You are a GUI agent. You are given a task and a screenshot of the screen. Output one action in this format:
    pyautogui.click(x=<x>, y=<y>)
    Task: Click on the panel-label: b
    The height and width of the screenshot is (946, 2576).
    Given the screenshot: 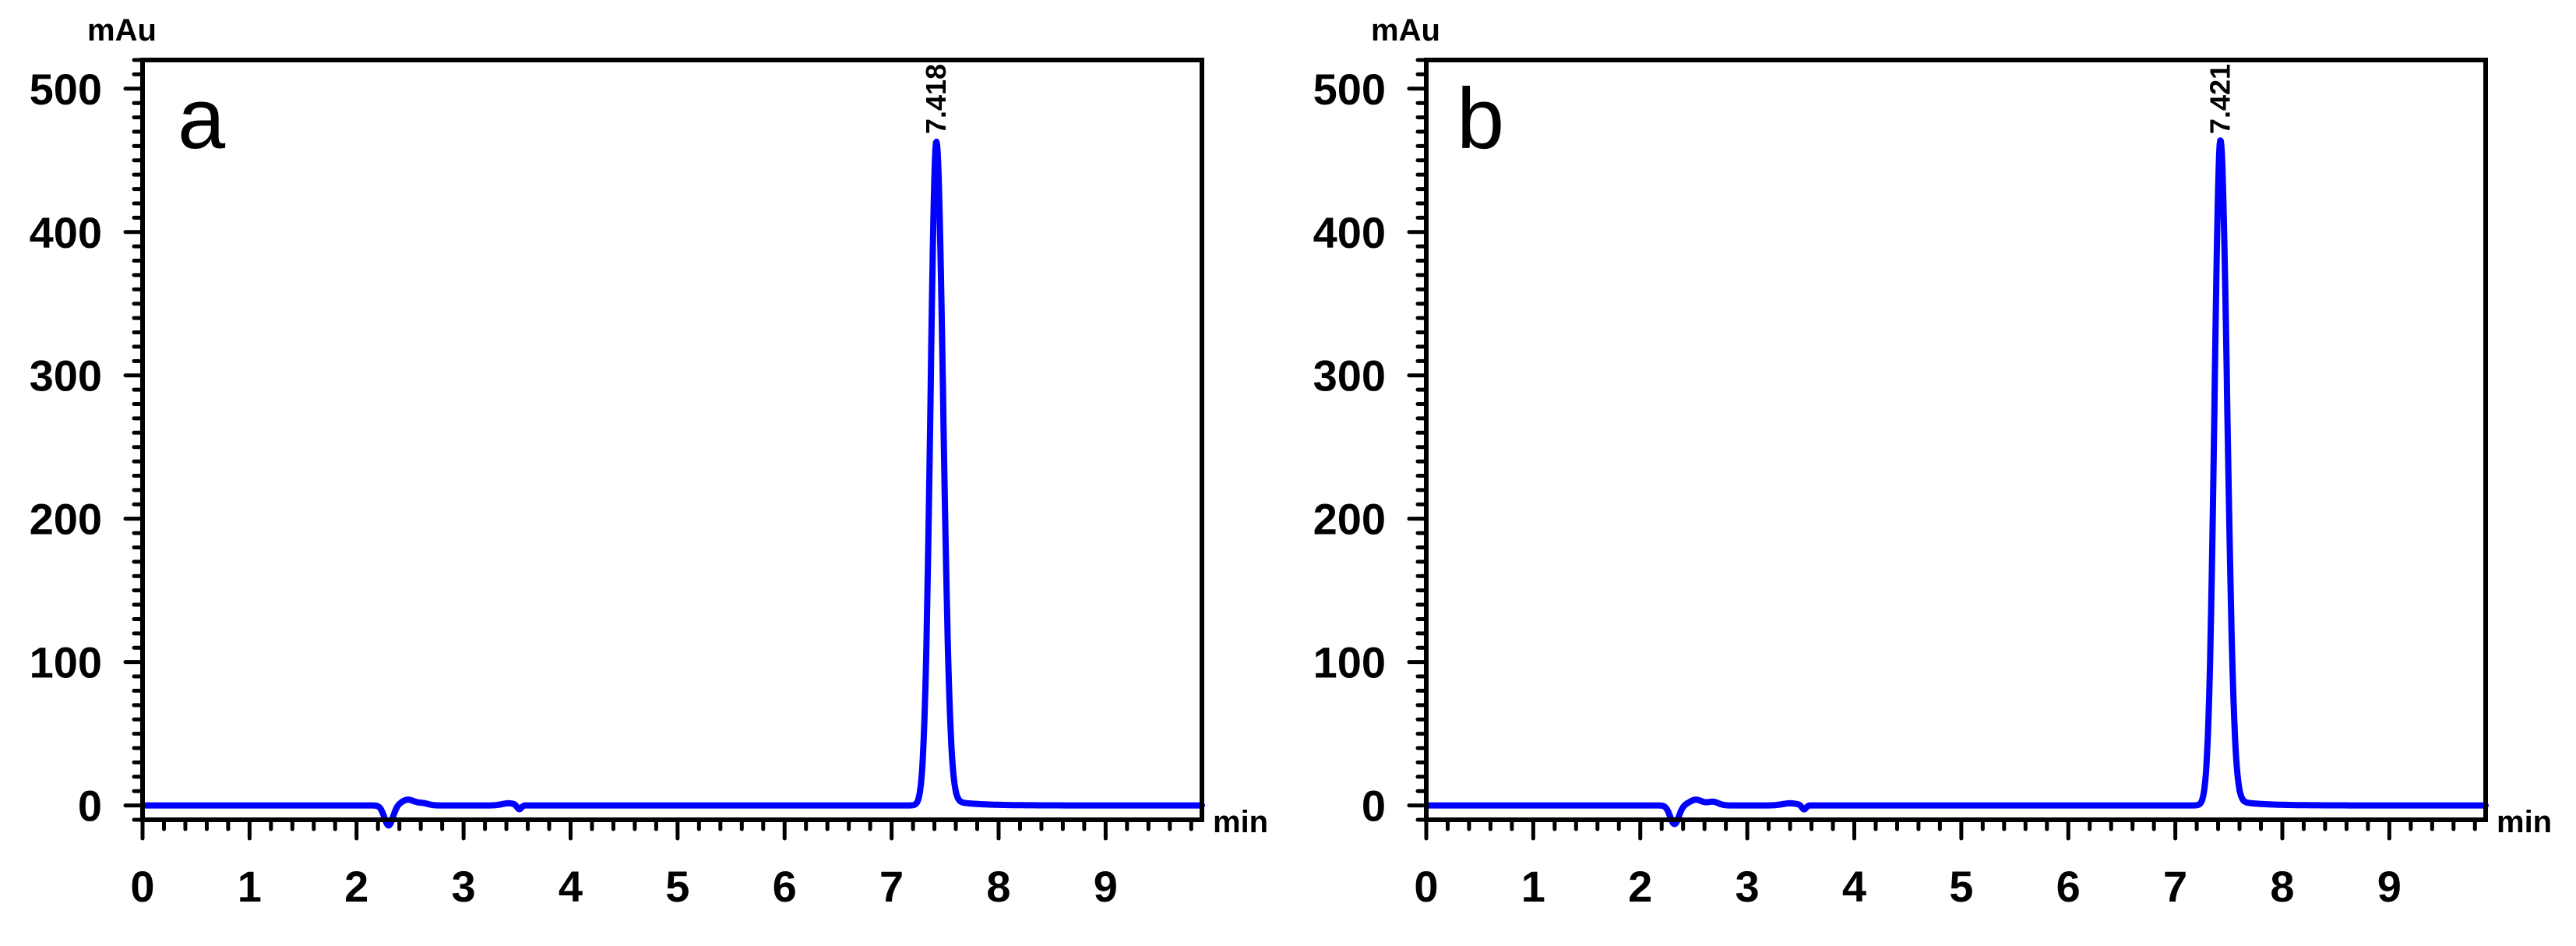 What is the action you would take?
    pyautogui.click(x=1480, y=119)
    